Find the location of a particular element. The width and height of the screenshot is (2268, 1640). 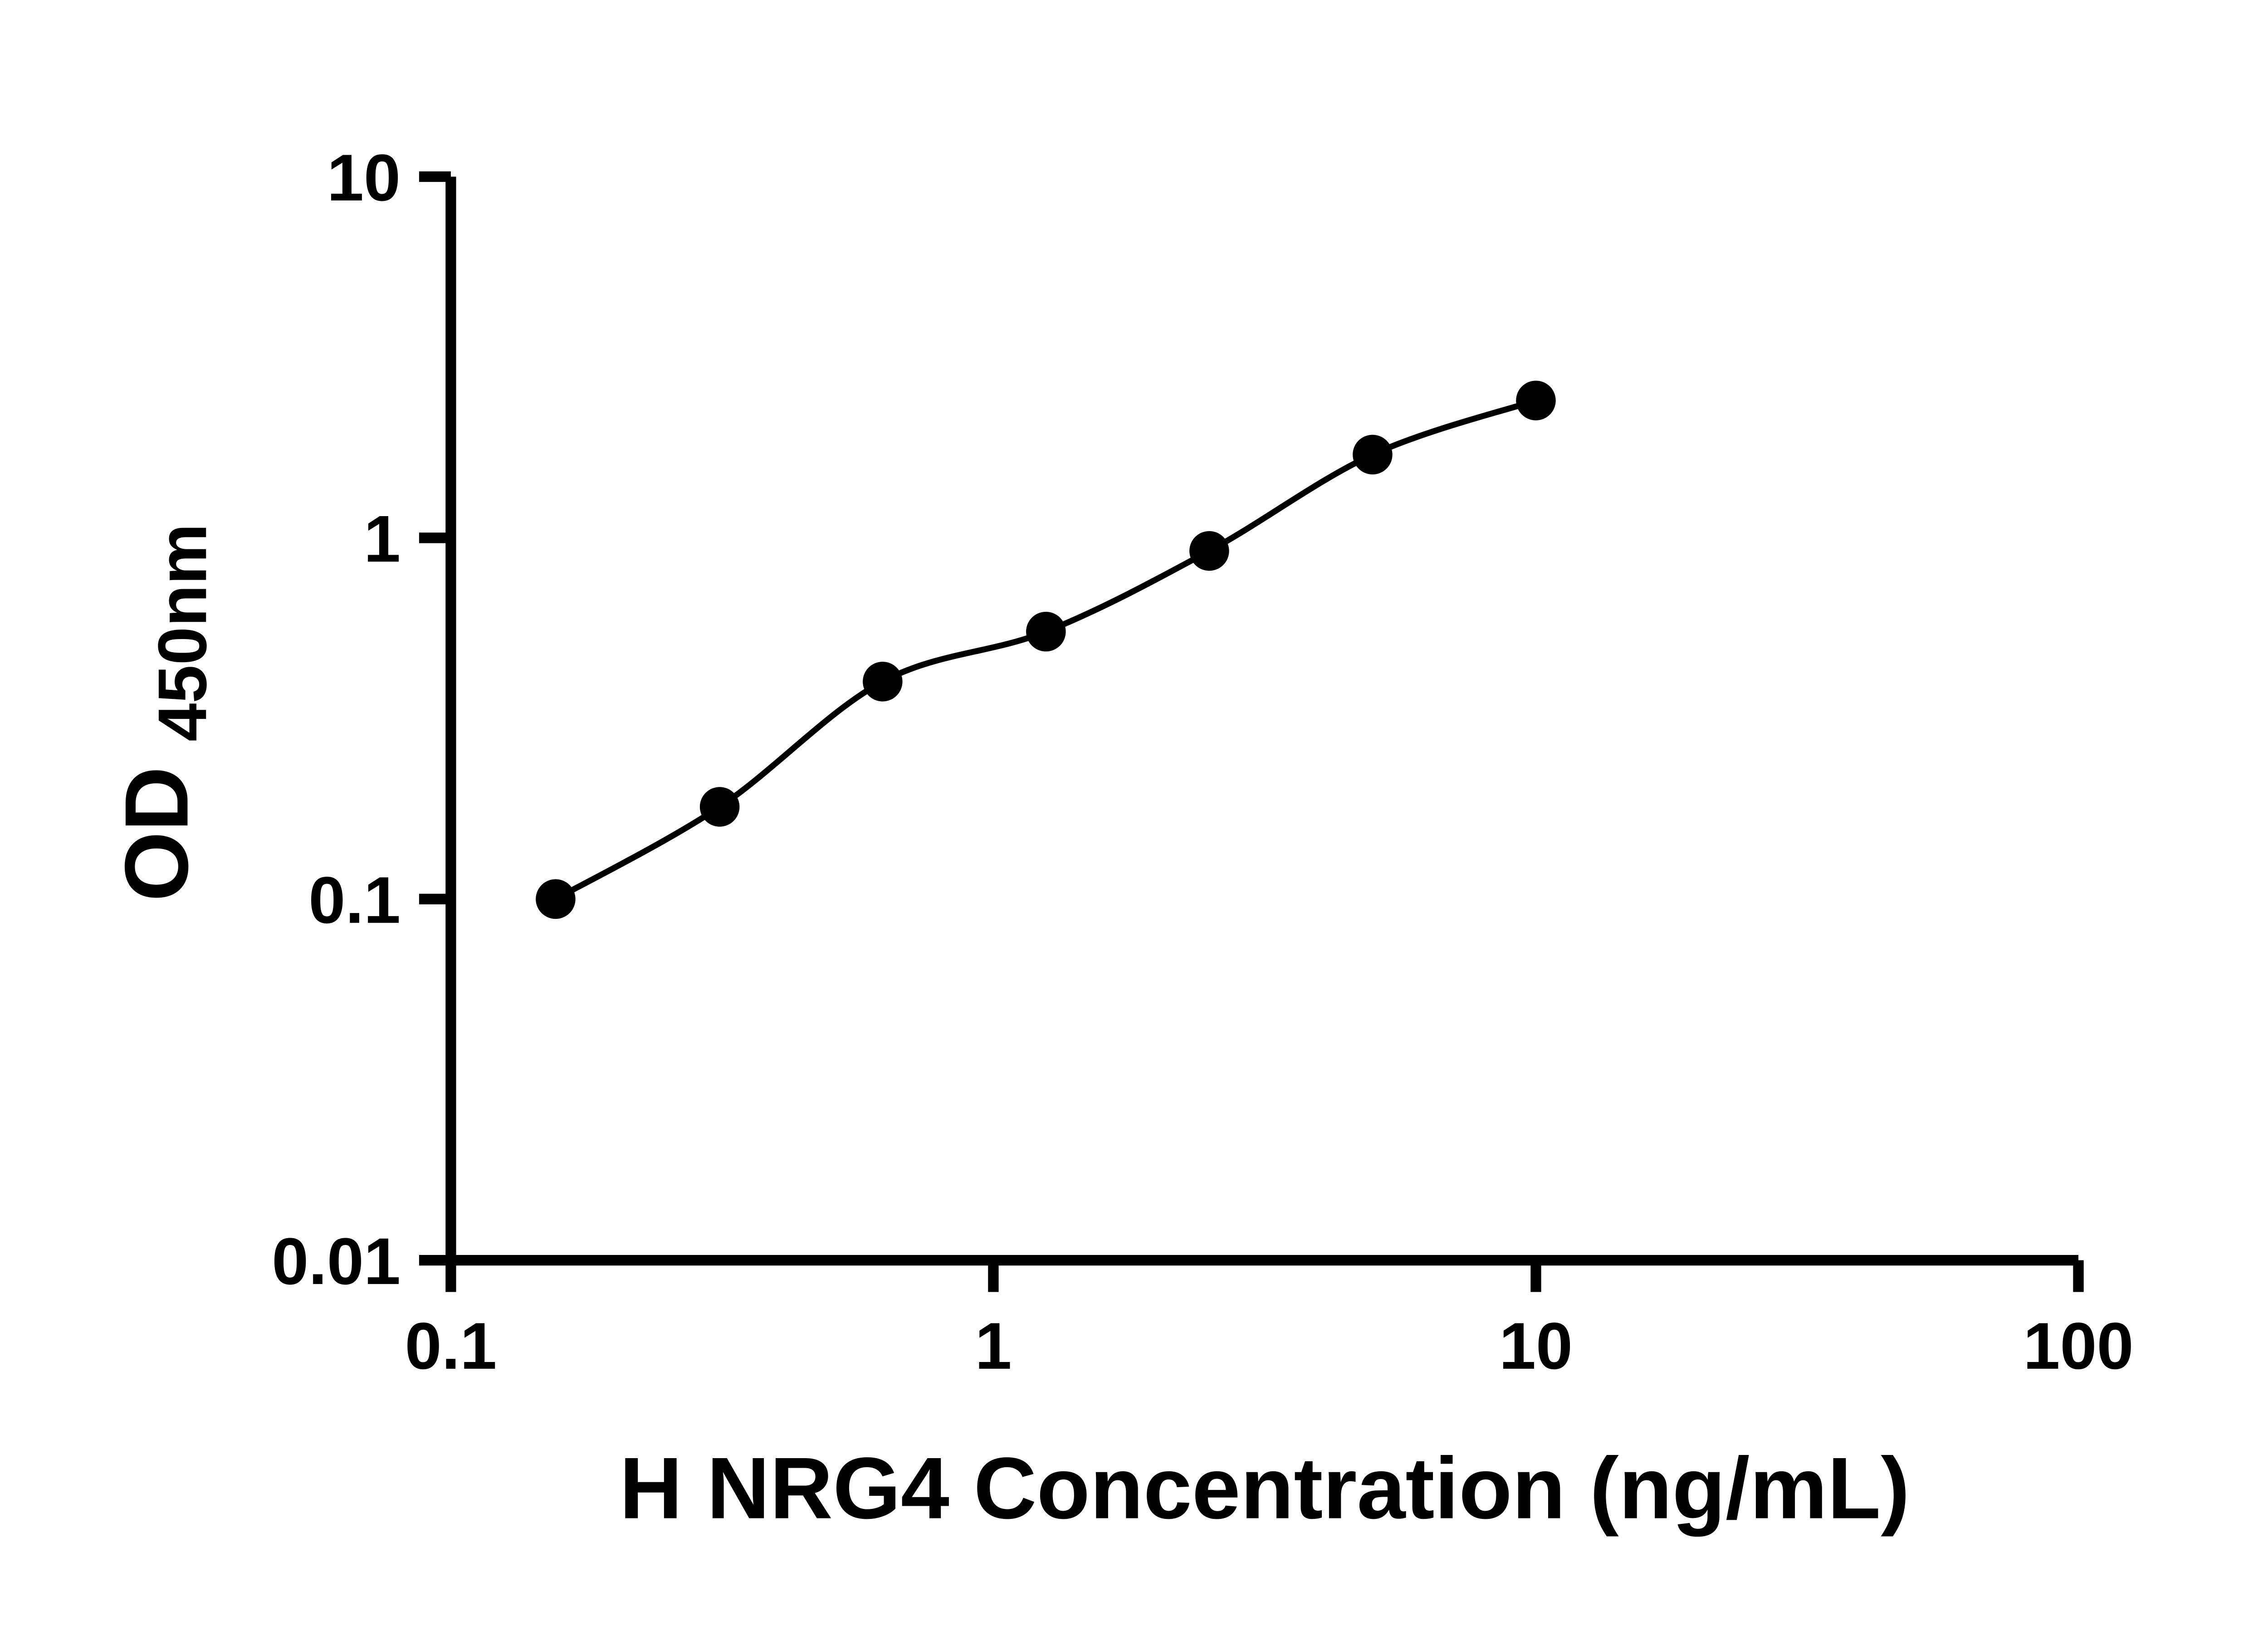

y-tick-label: 10 is located at coordinates (364, 178).